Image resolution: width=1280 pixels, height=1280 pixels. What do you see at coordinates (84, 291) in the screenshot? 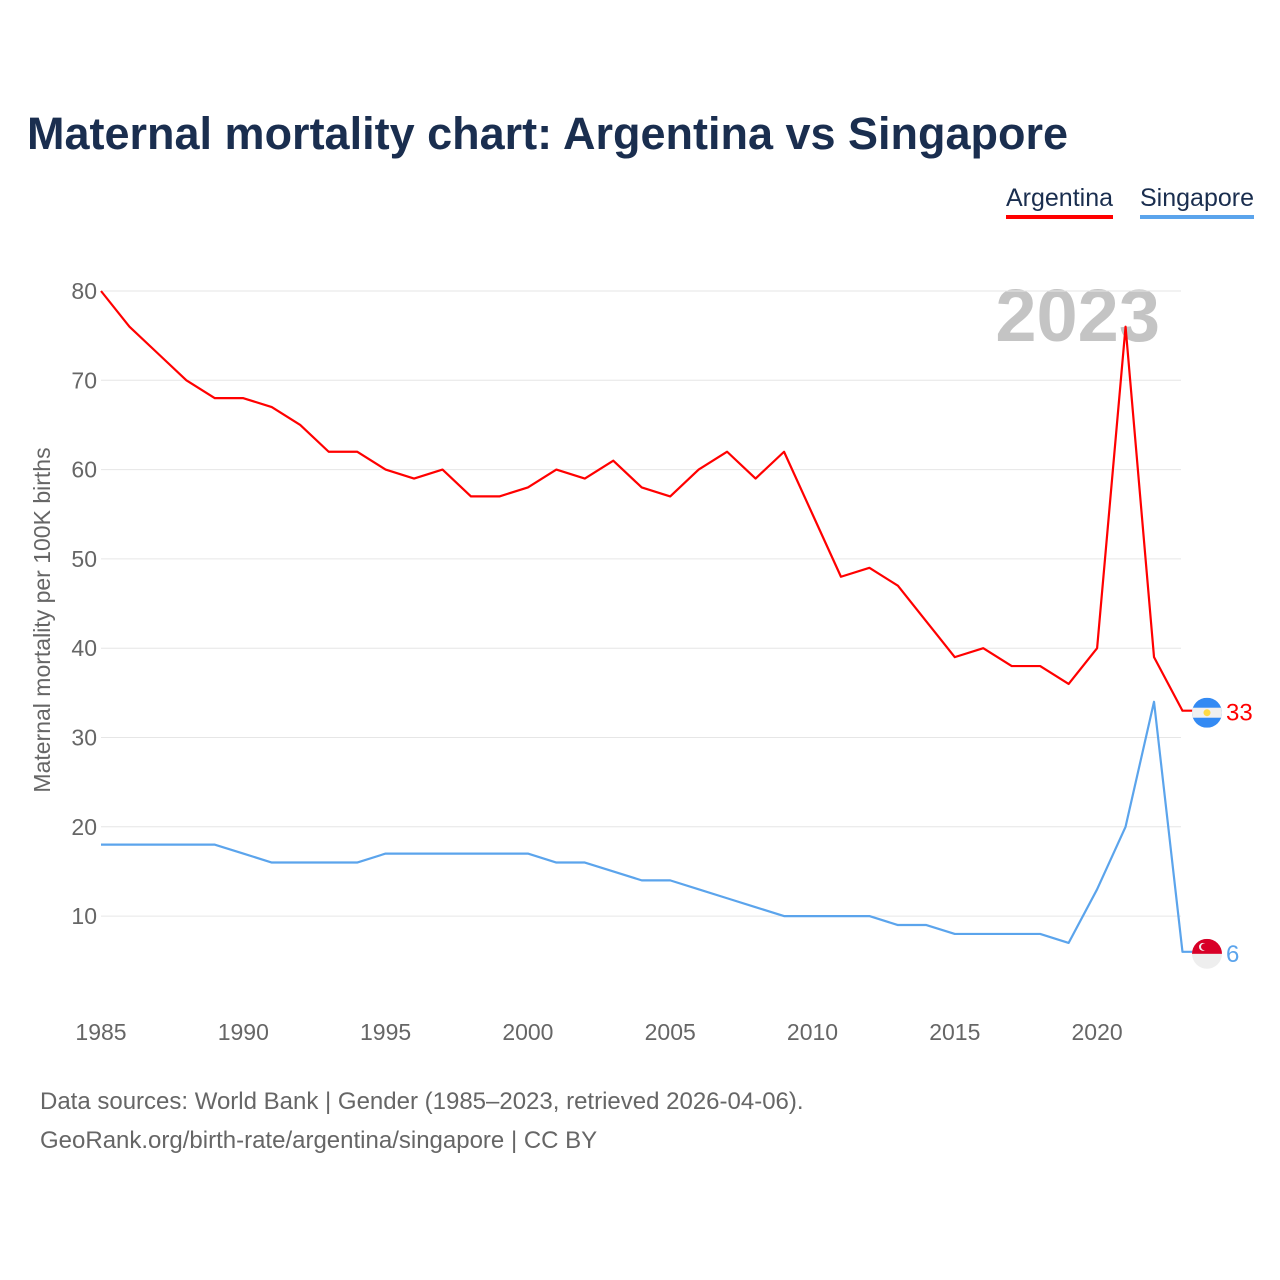
I see `y-tick-label: 80` at bounding box center [84, 291].